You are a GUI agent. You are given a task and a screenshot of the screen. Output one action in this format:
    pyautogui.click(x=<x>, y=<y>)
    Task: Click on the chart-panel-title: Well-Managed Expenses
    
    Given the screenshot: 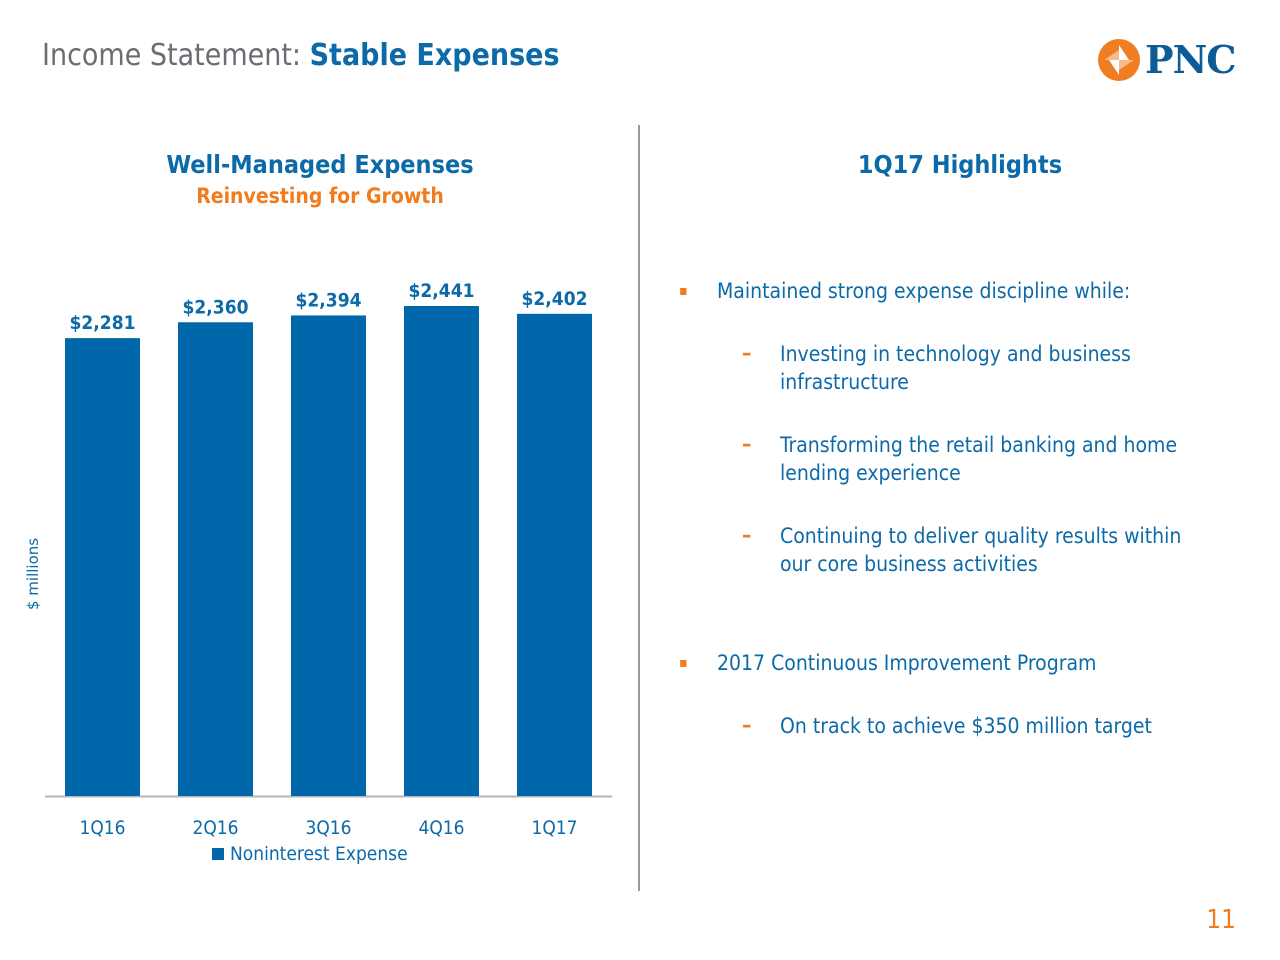 What is the action you would take?
    pyautogui.click(x=320, y=164)
    